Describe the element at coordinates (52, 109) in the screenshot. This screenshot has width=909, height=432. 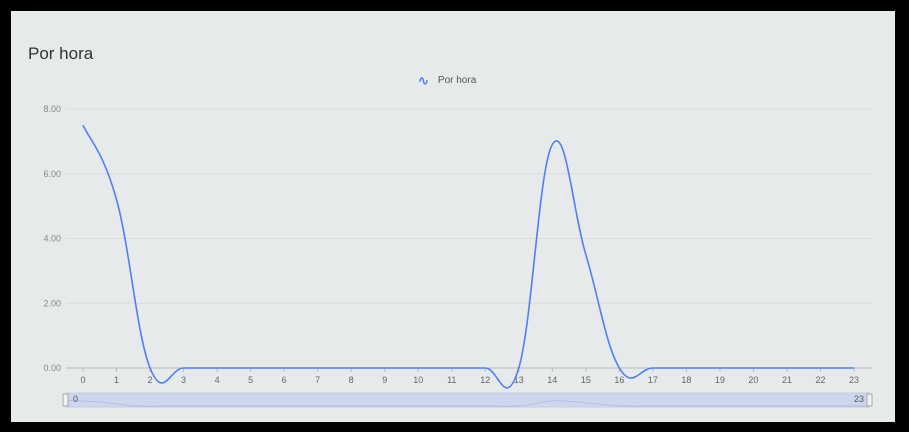
I see `y-tick-label: 8.00` at that location.